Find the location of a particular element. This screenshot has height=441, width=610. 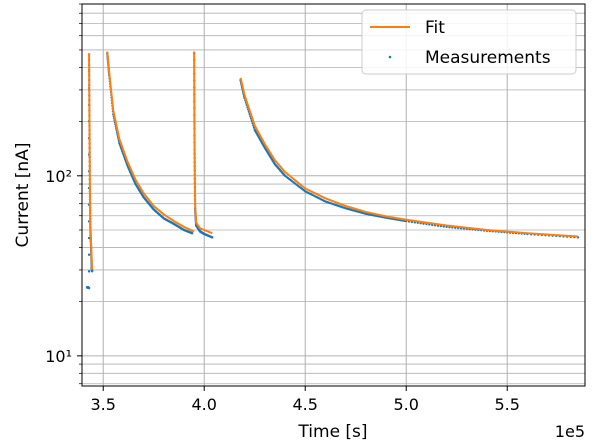

x-tick-label: 5.0 is located at coordinates (405, 404).